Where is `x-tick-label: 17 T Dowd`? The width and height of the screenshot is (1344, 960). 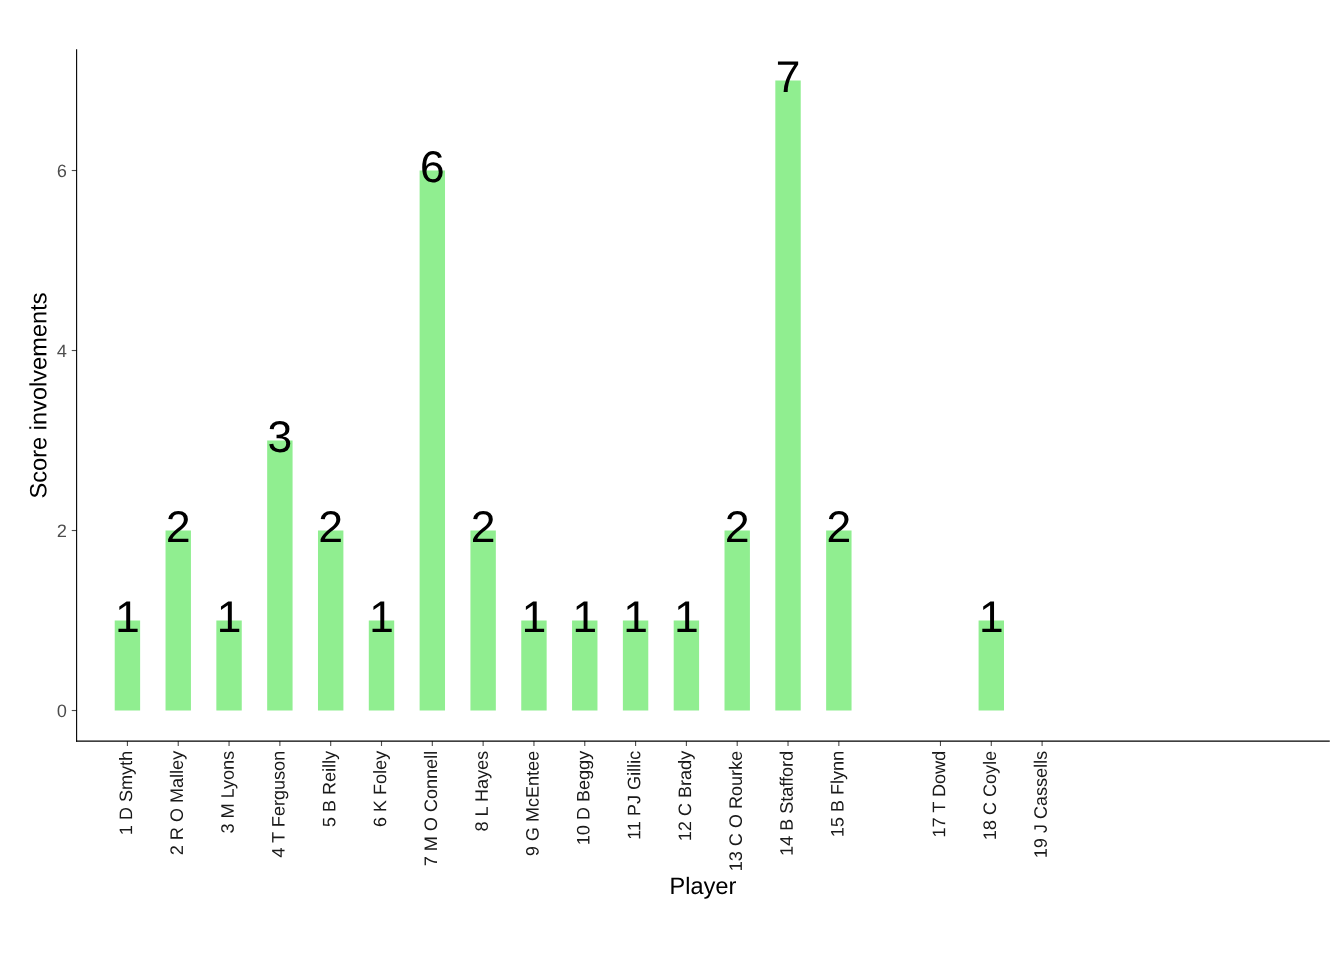
x-tick-label: 17 T Dowd is located at coordinates (939, 794).